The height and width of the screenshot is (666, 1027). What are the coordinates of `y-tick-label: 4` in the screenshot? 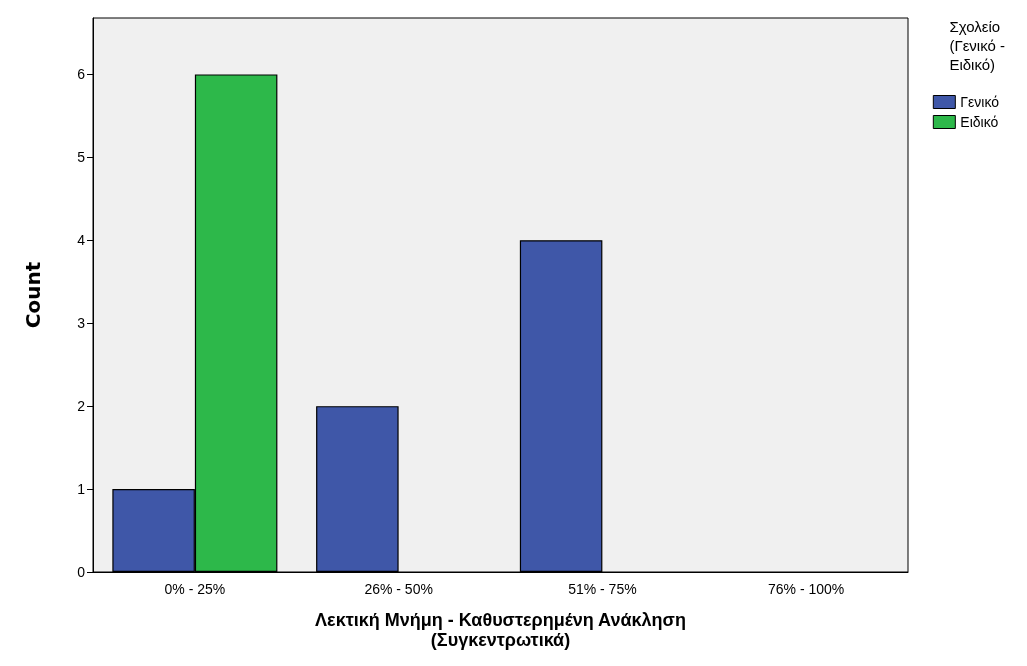 It's located at (81, 240).